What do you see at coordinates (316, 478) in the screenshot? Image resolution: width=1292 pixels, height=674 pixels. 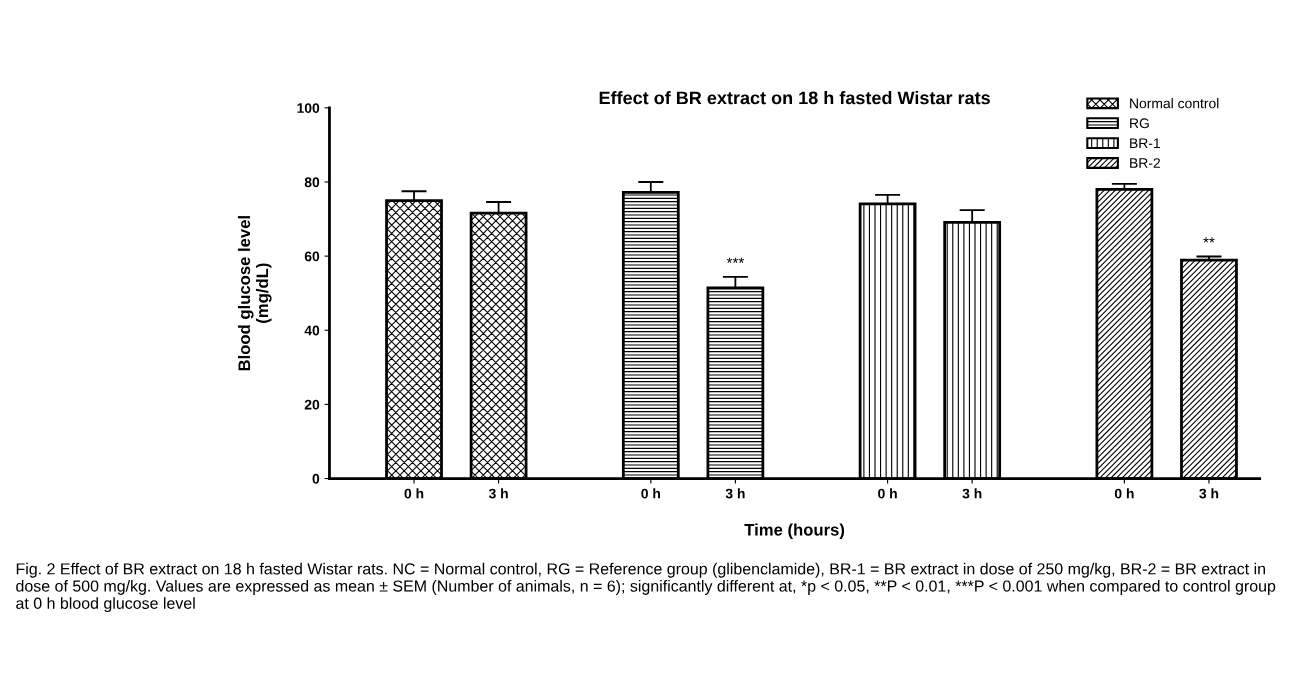 I see `y-tick-label: 0` at bounding box center [316, 478].